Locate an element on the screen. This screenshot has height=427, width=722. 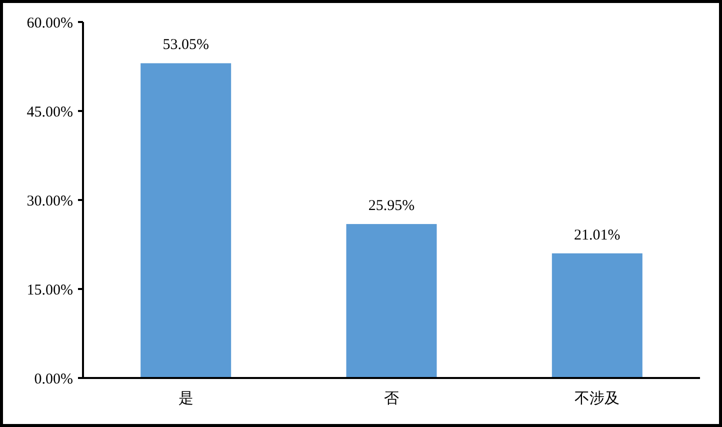
y-tick-label: 60.00% is located at coordinates (49, 23).